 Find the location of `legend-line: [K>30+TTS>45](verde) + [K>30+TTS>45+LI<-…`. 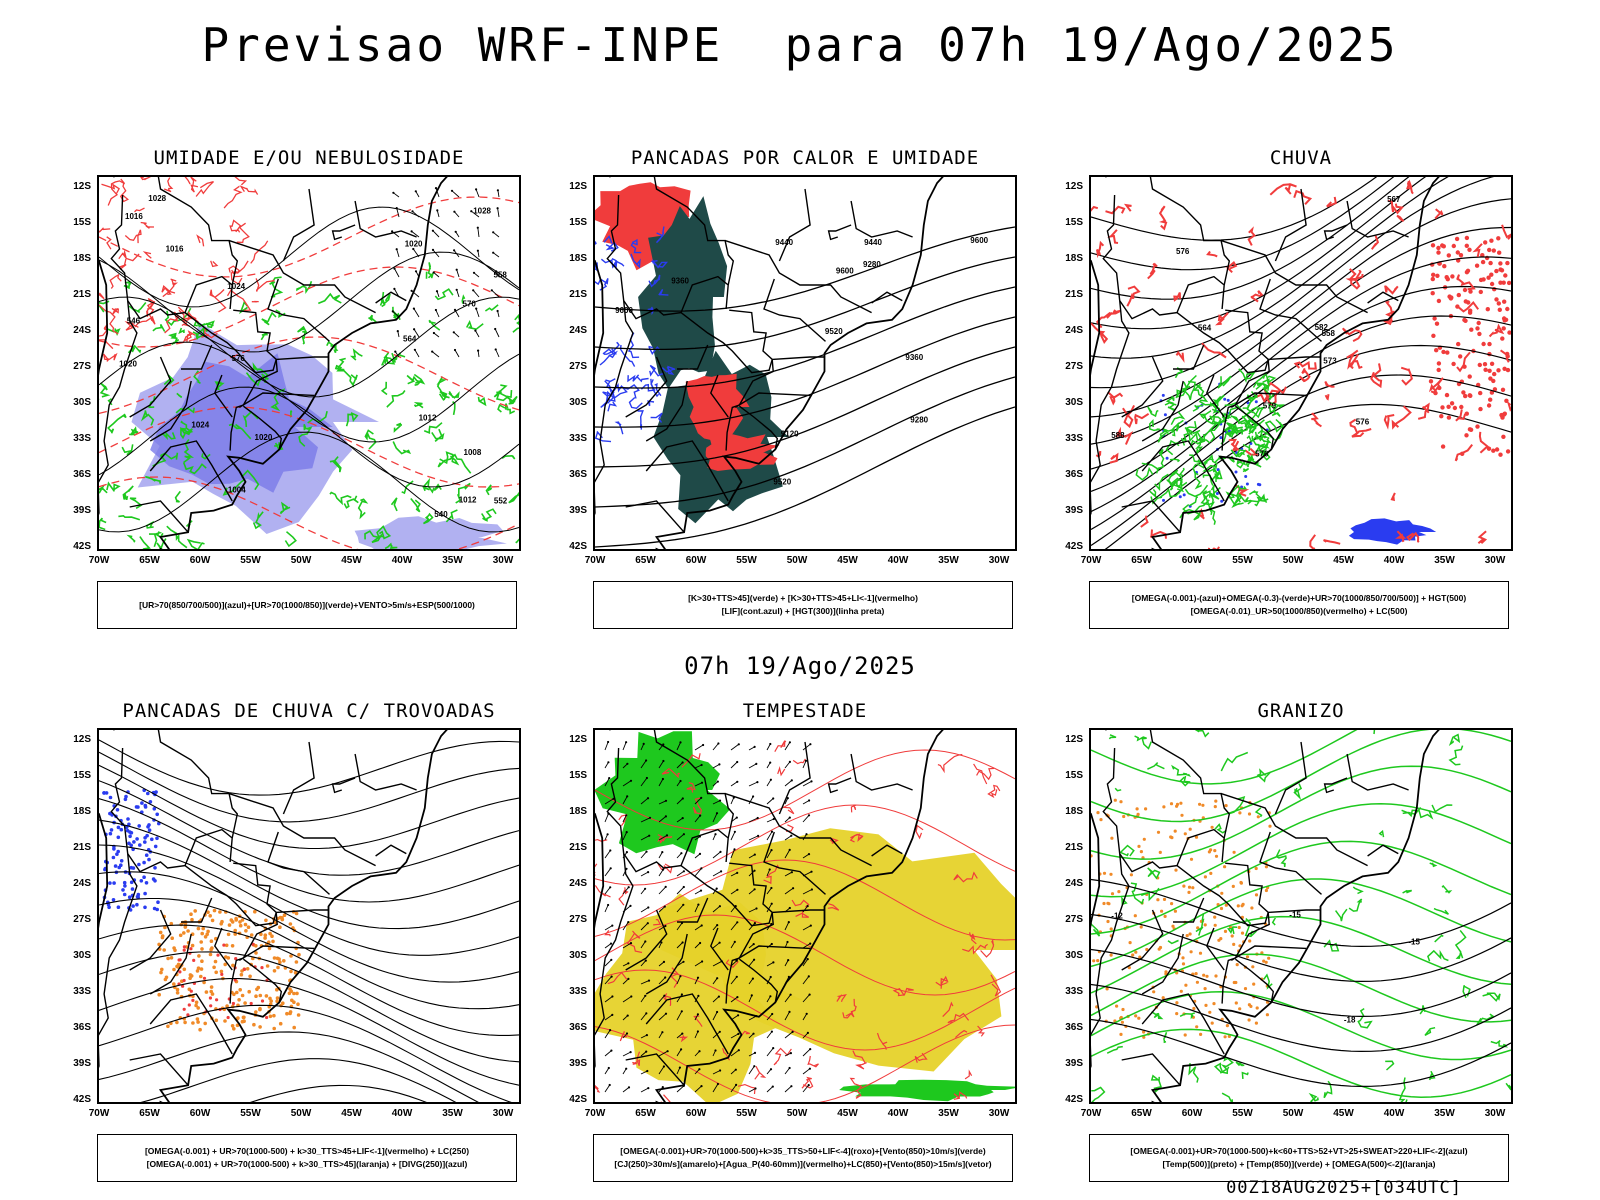

legend-line: [K>30+TTS>45](verde) + [K>30+TTS>45+LI<-… is located at coordinates (803, 598).